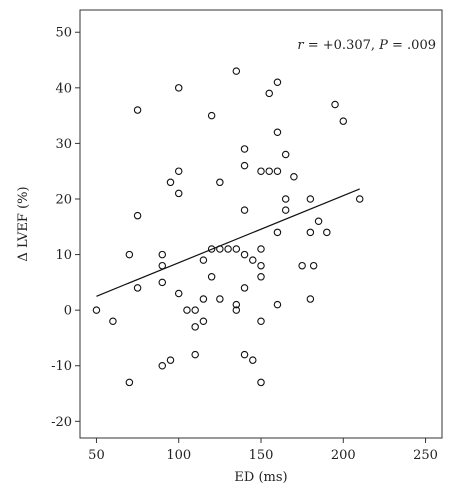 This screenshot has height=500, width=462. Describe the element at coordinates (383, 45) in the screenshot. I see `p-symbol: P` at that location.